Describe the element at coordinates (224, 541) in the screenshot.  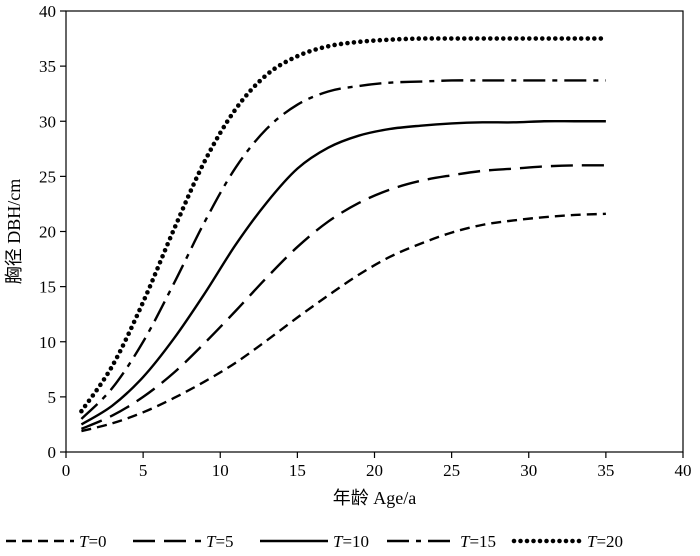
I see `legend-label-value: =5` at that location.